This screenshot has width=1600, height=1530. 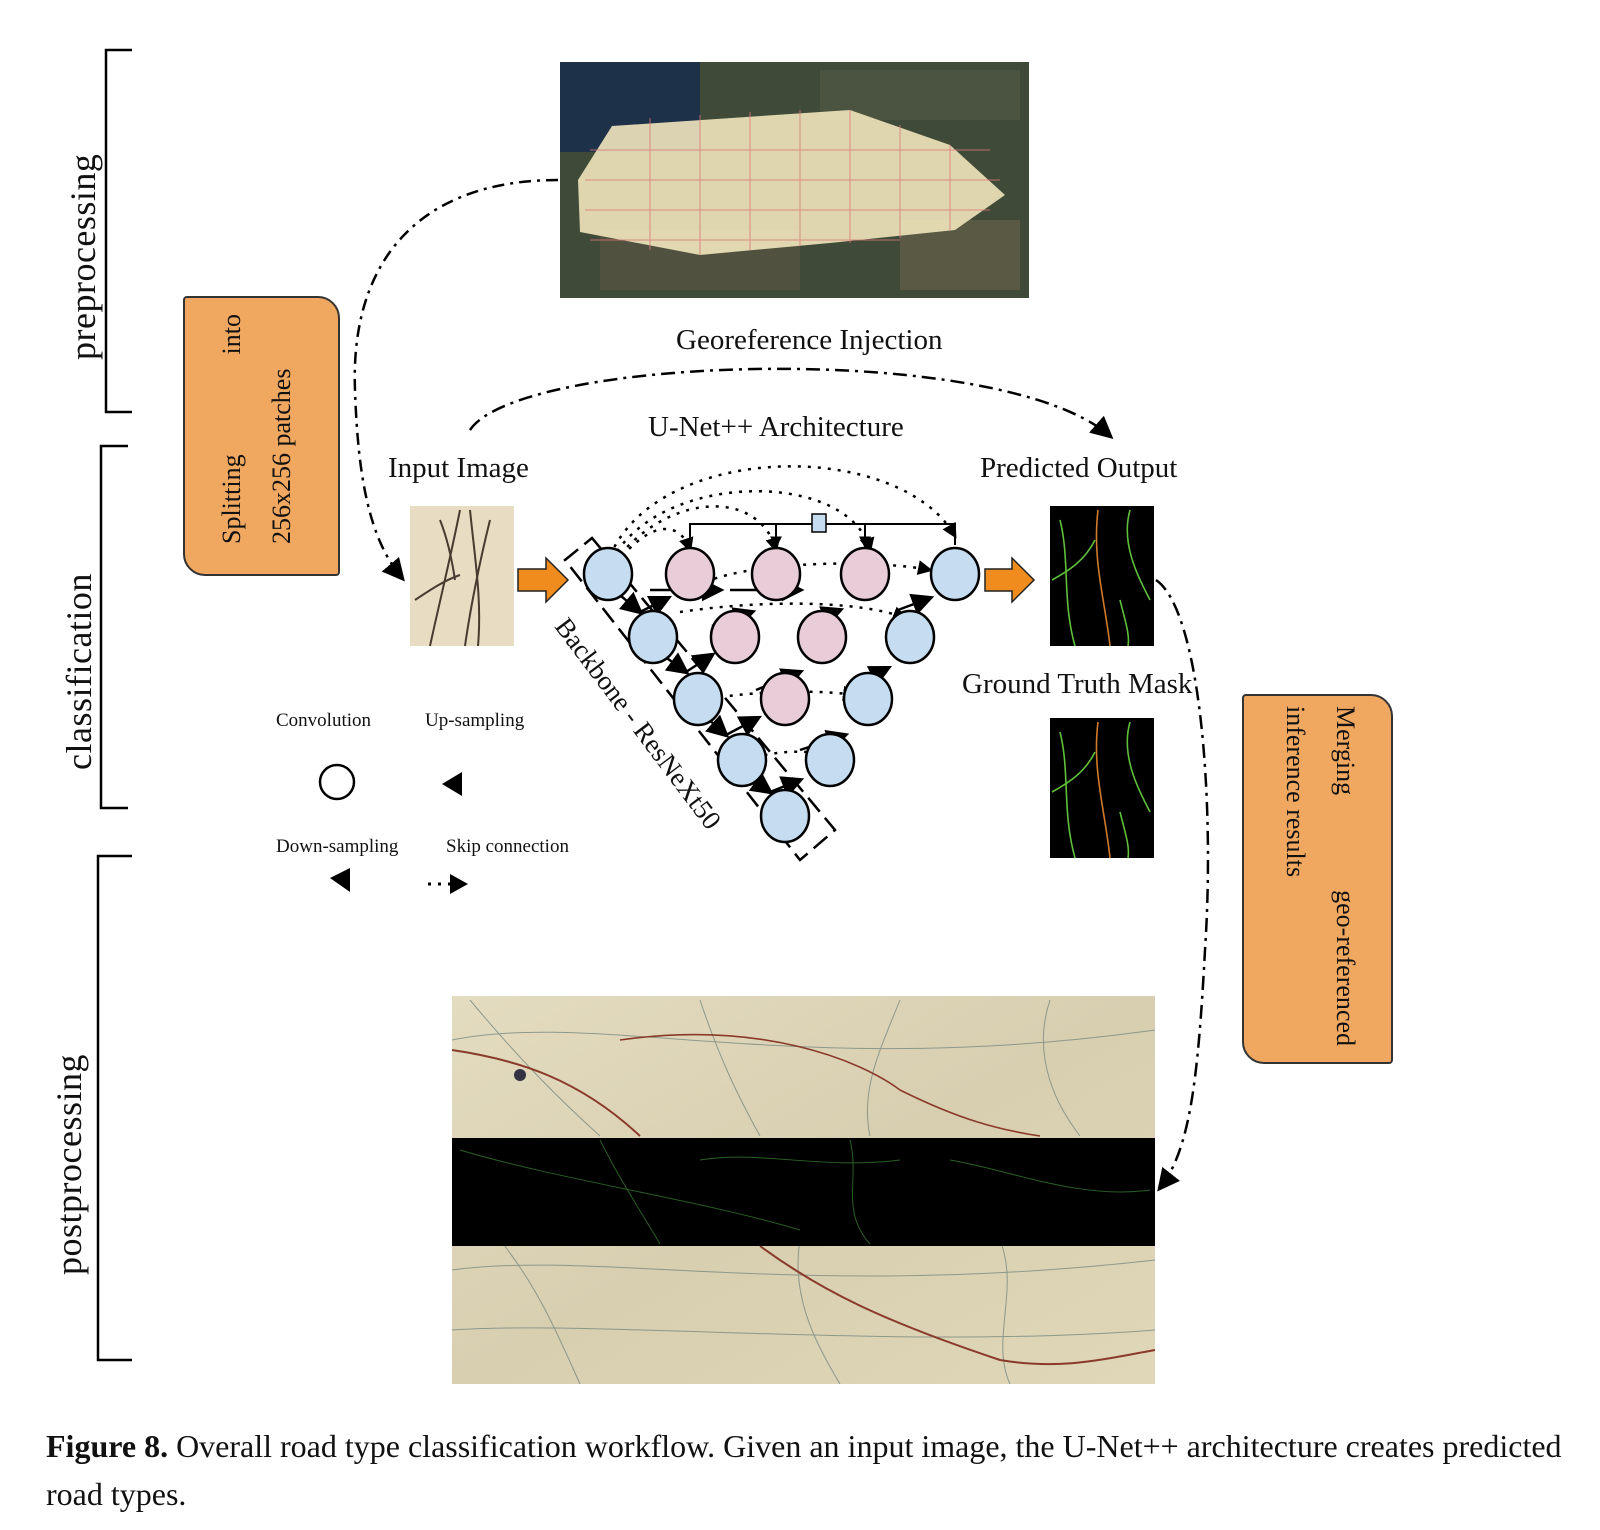 What do you see at coordinates (107, 1446) in the screenshot?
I see `figure-caption-label: Figure 8.` at bounding box center [107, 1446].